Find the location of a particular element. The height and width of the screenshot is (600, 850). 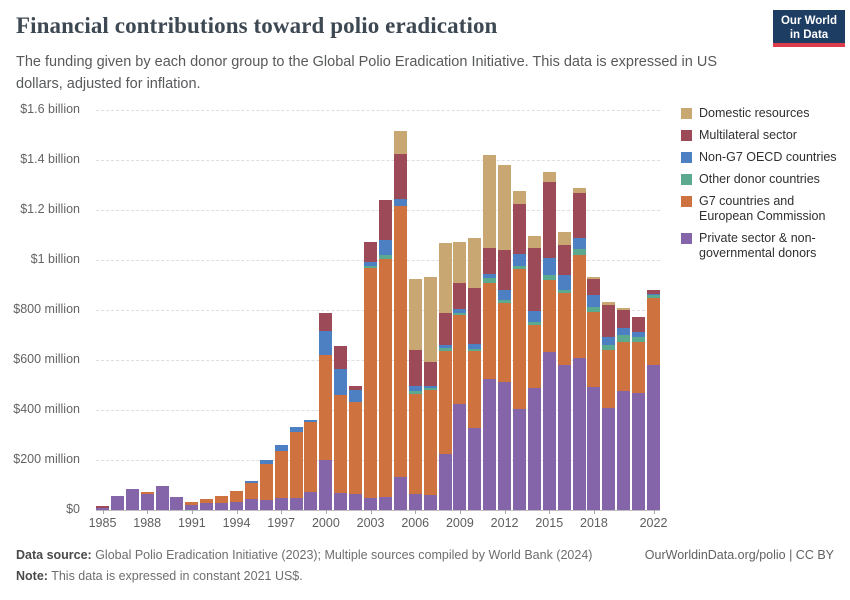

bar-2004 is located at coordinates (385, 355).